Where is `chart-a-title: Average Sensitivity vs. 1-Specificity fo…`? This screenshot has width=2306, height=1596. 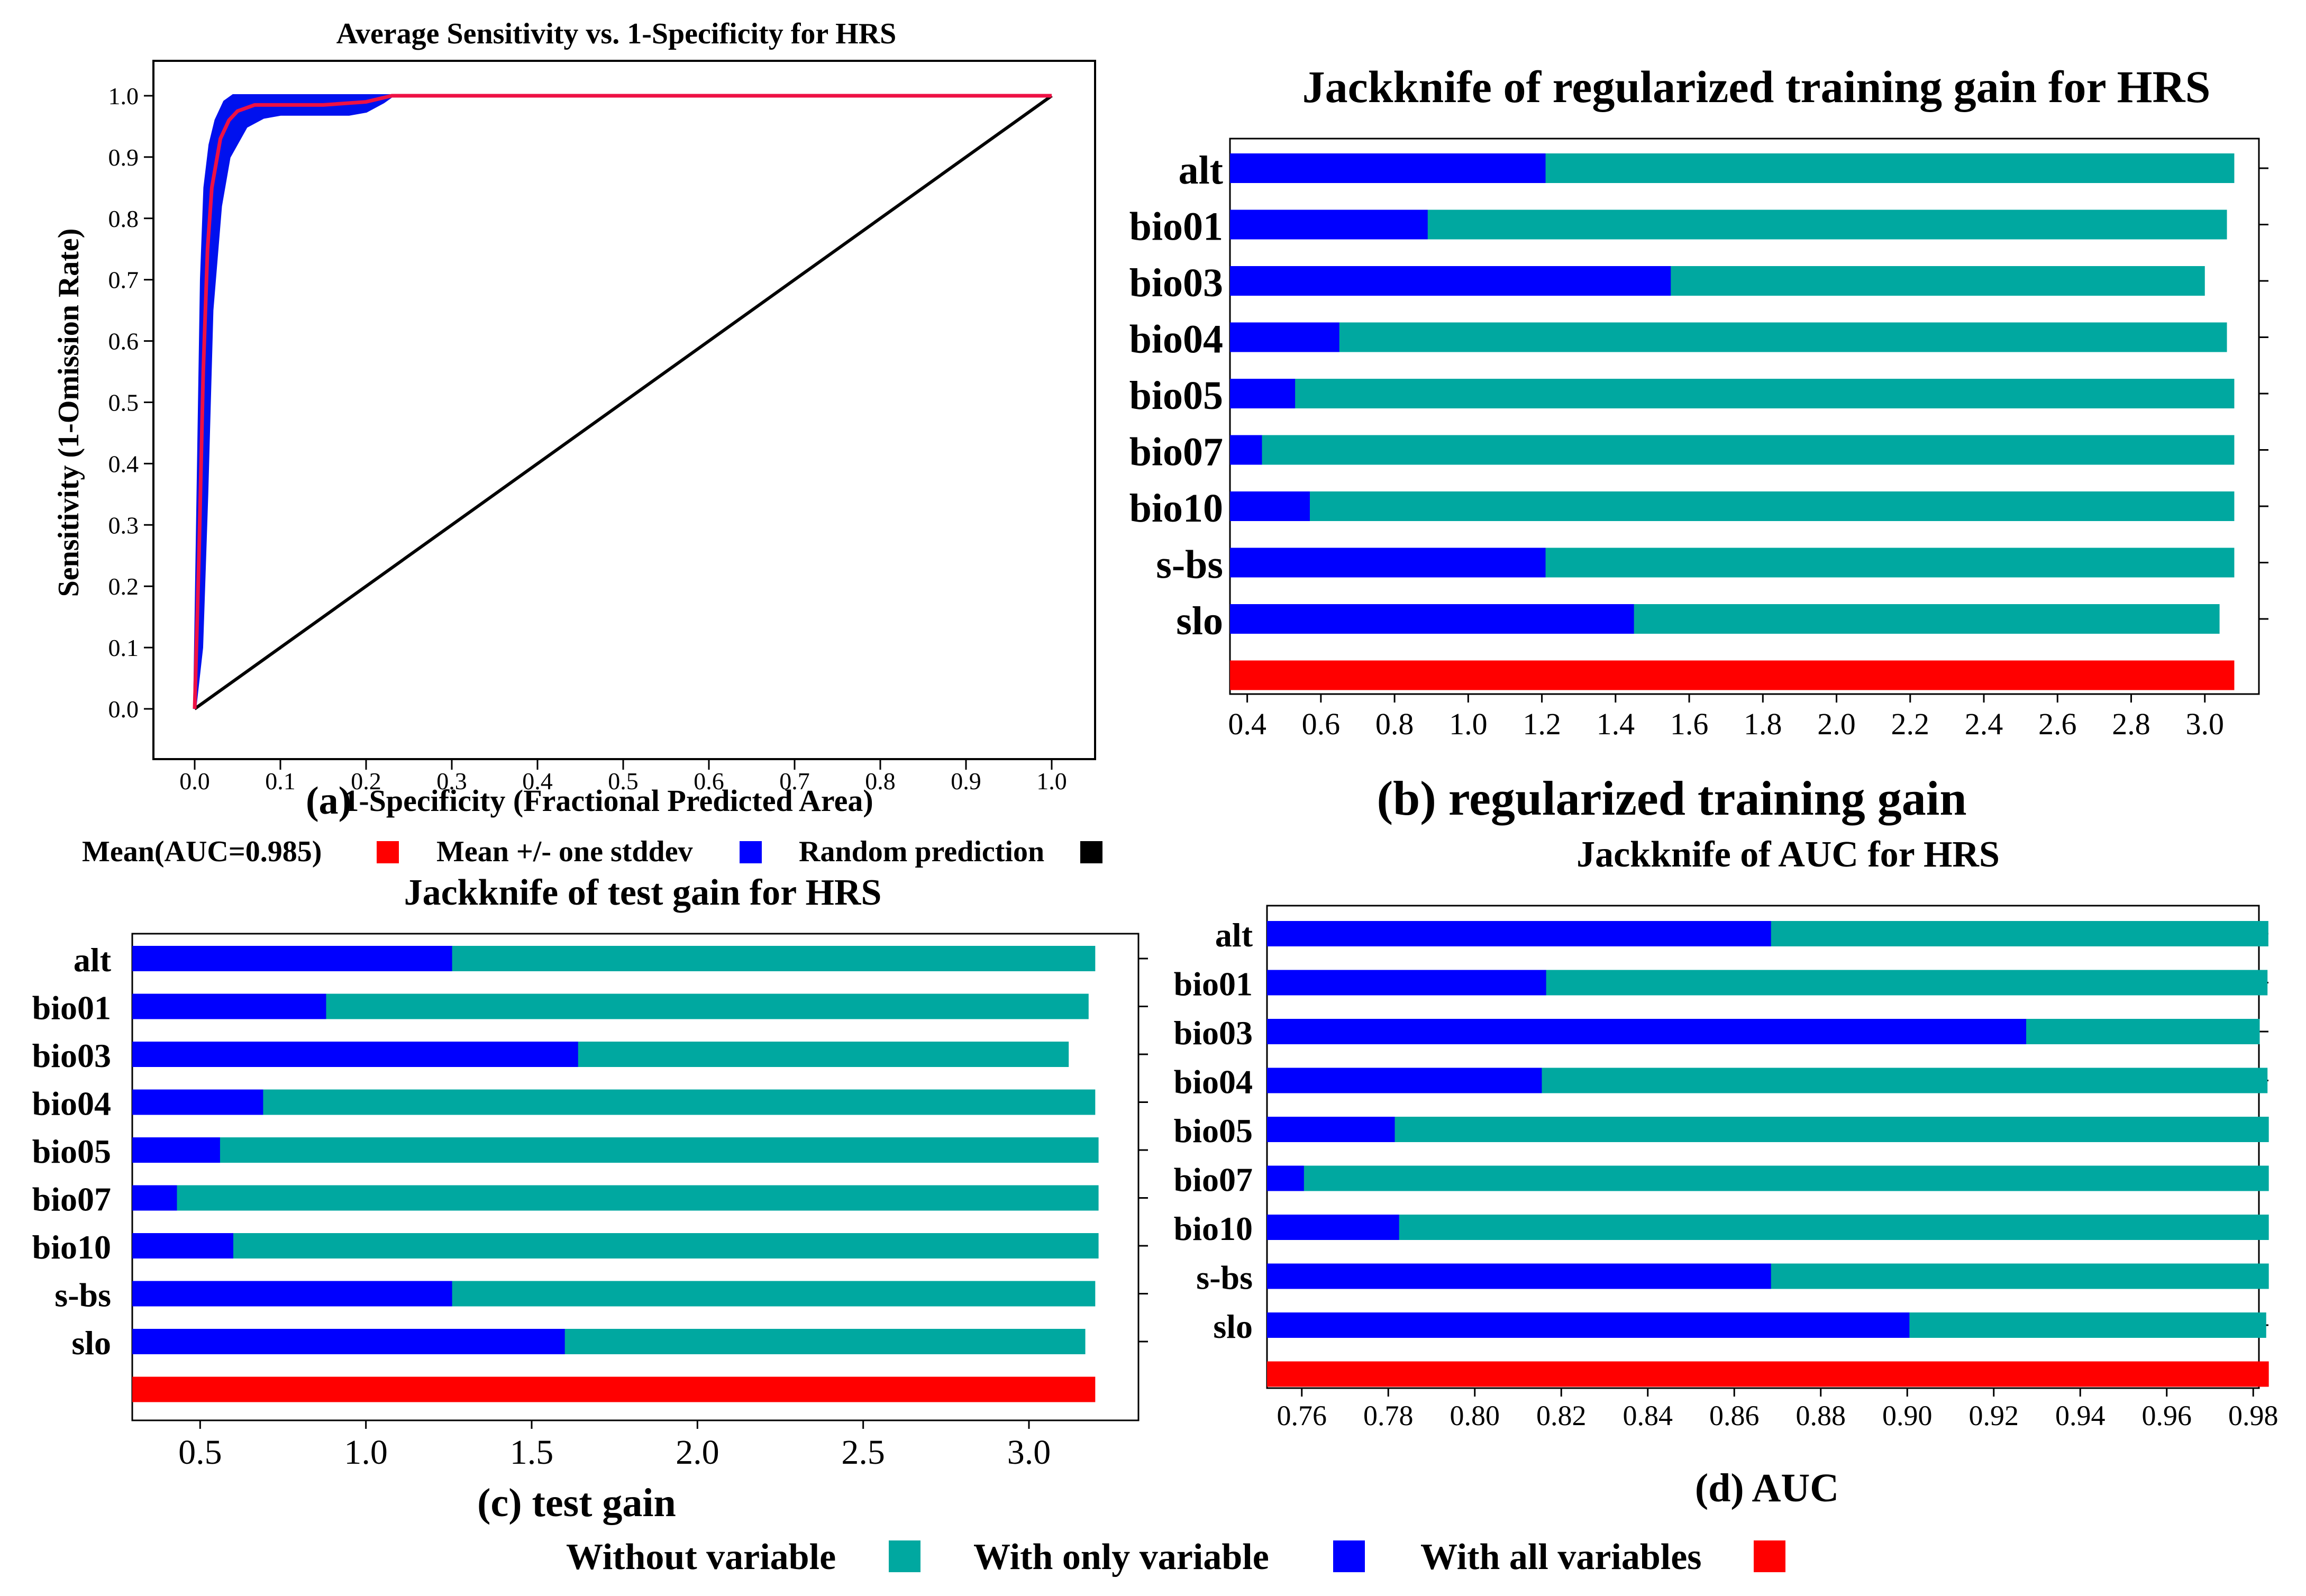
chart-a-title: Average Sensitivity vs. 1-Specificity fo… is located at coordinates (616, 33).